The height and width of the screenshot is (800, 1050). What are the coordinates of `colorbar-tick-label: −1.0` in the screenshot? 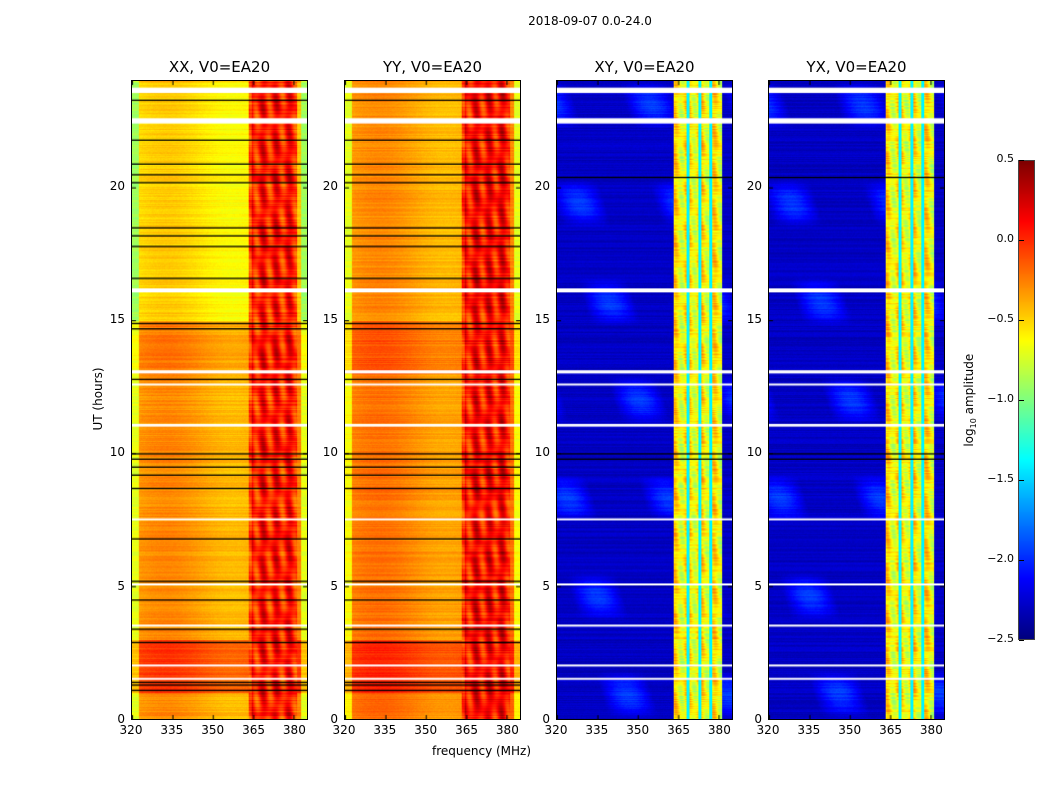 It's located at (1000, 398).